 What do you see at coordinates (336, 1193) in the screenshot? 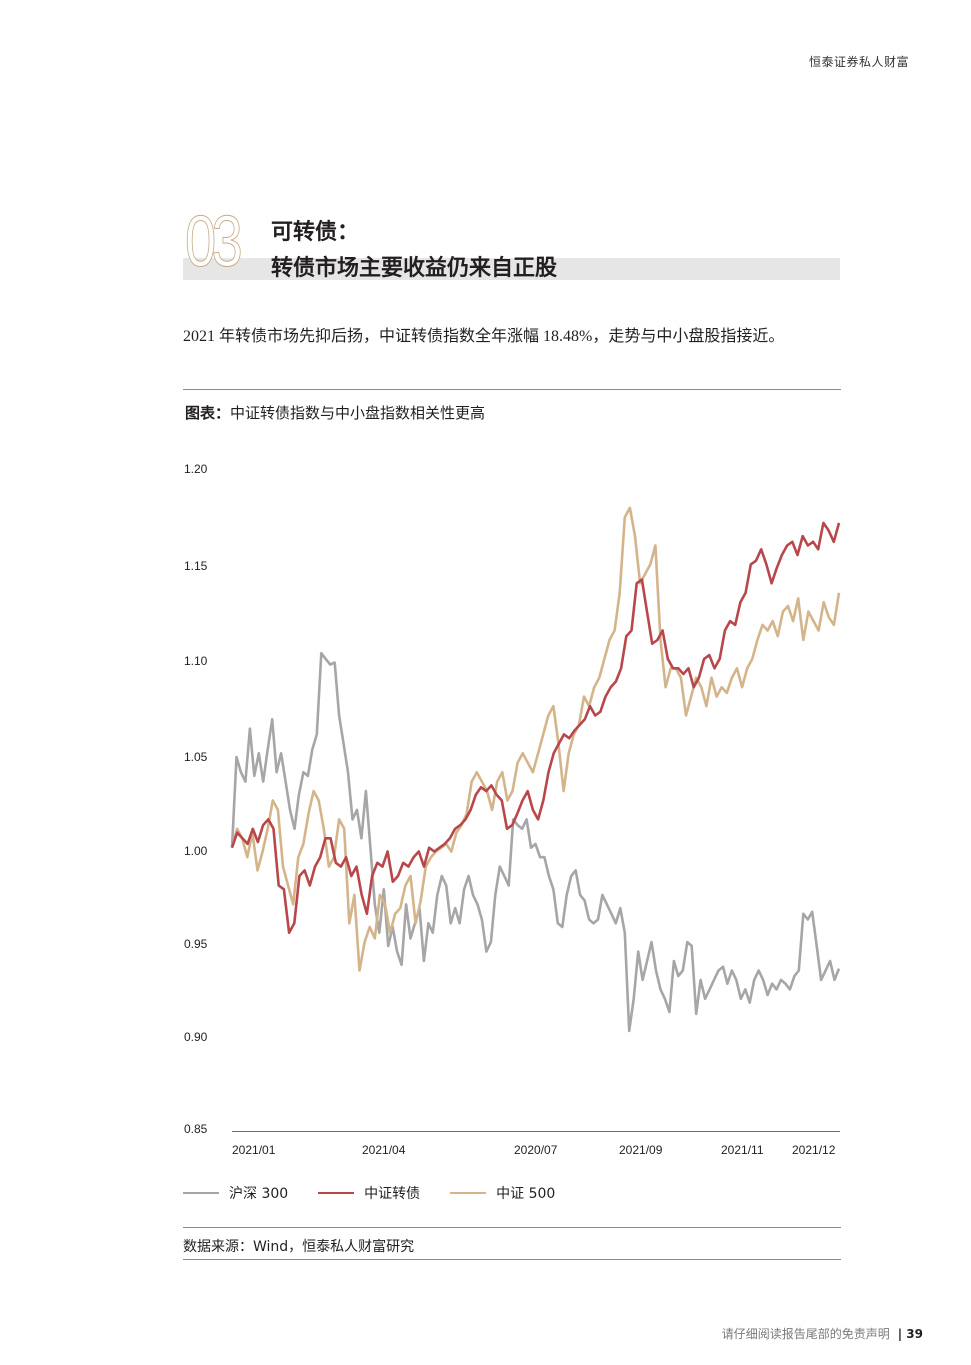
I see `legend-swatch-convertible` at bounding box center [336, 1193].